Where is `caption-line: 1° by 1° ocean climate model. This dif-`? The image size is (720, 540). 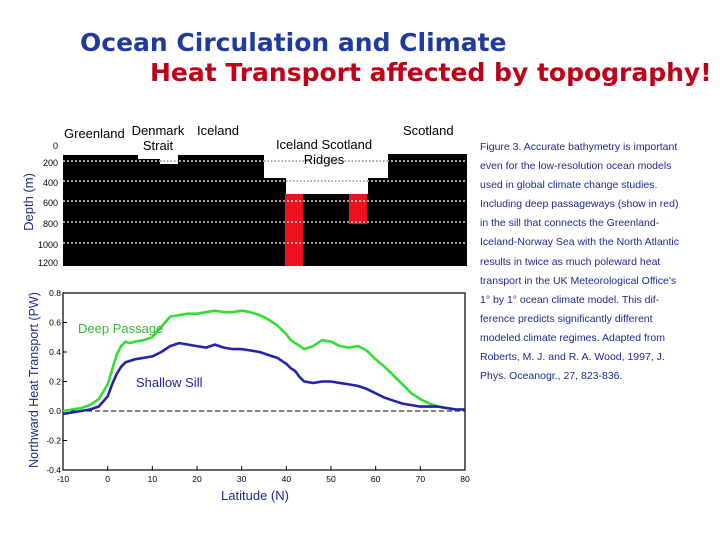
caption-line: 1° by 1° ocean climate model. This dif- is located at coordinates (570, 299).